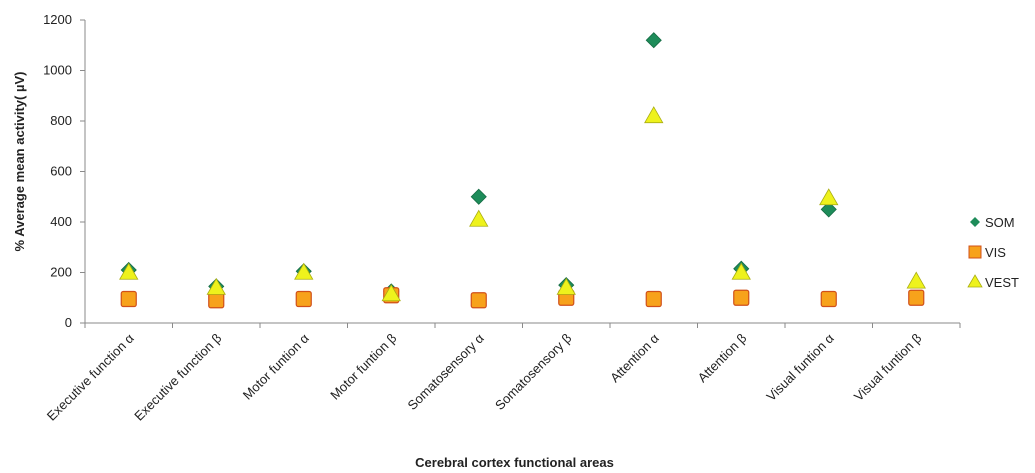 This screenshot has width=1035, height=473. I want to click on x-tick-label: Visual funtion β, so click(887, 367).